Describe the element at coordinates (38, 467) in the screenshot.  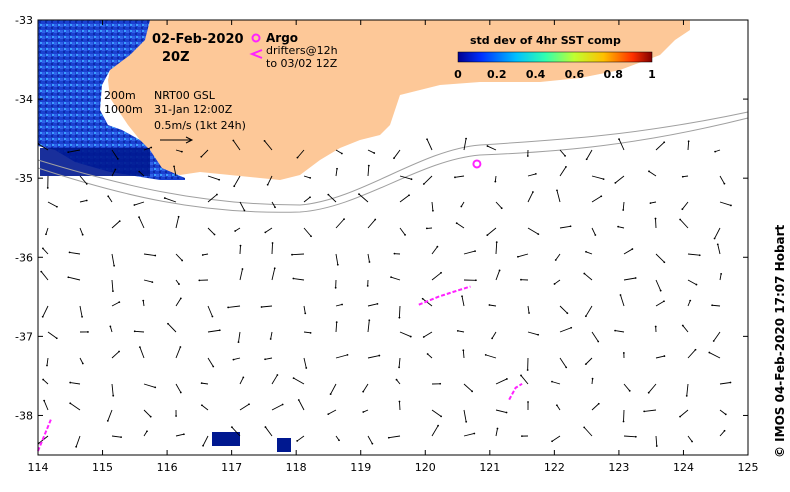
I see `x-tick-label: 114` at that location.